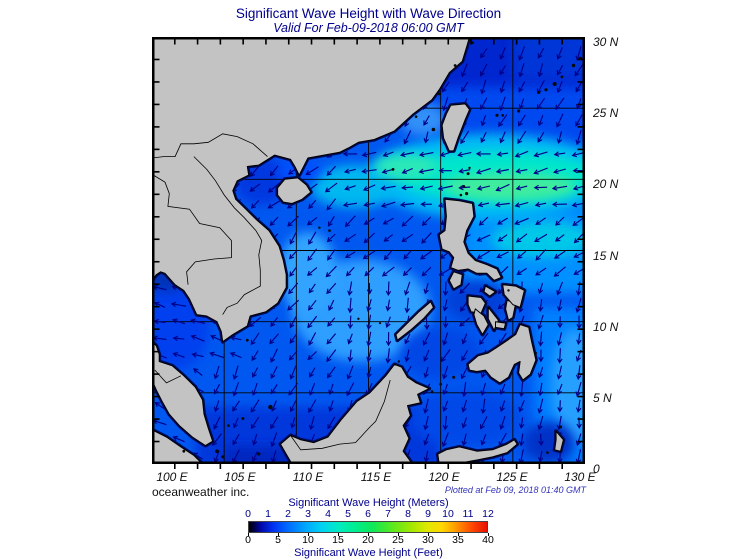 The width and height of the screenshot is (755, 560). What do you see at coordinates (502, 354) in the screenshot?
I see `landmass-mindanao` at bounding box center [502, 354].